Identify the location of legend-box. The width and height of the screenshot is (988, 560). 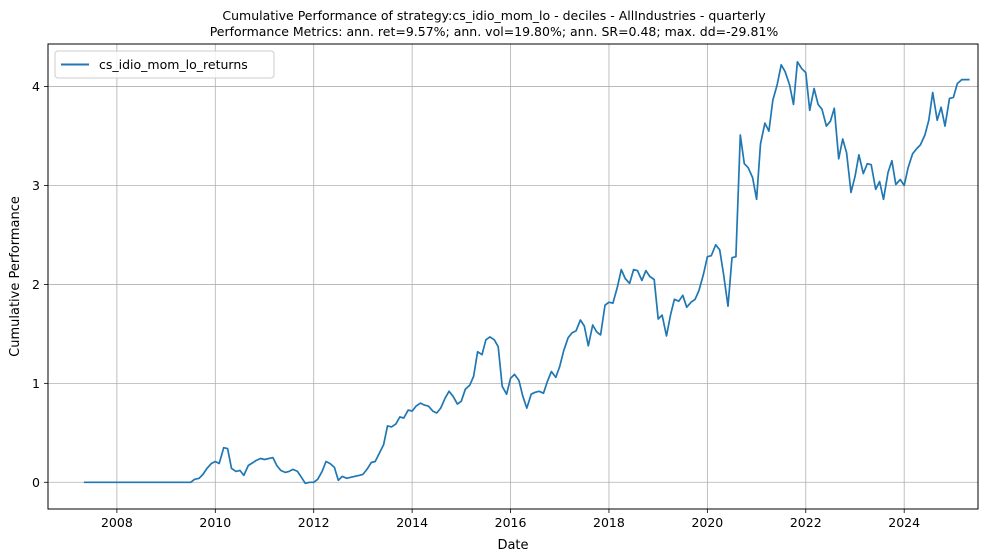
(164, 64).